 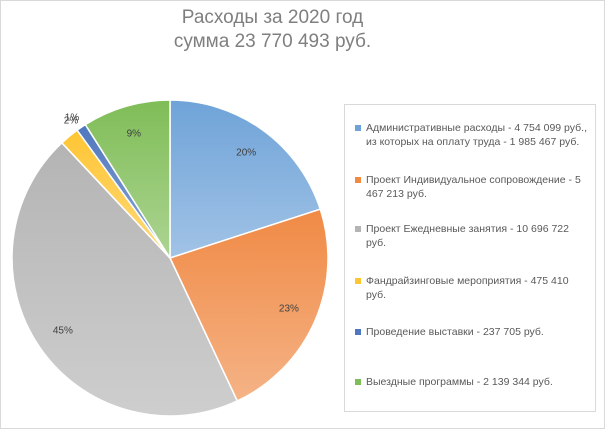 I want to click on percent-label-3: 2%, so click(x=71, y=121).